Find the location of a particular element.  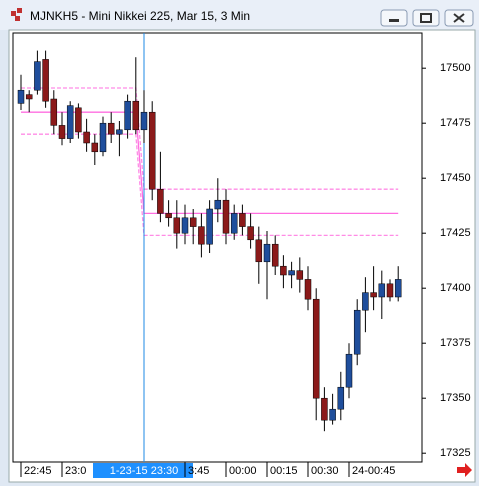

scroll-arrow is located at coordinates (464, 470).